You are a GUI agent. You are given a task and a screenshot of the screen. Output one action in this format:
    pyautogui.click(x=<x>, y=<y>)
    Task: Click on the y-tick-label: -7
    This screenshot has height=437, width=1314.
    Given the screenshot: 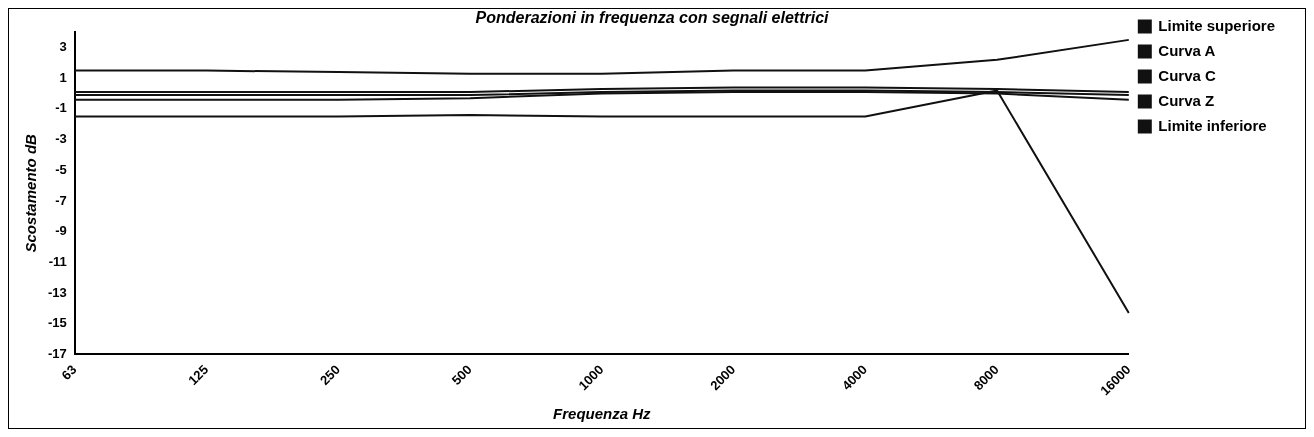 What is the action you would take?
    pyautogui.click(x=61, y=200)
    